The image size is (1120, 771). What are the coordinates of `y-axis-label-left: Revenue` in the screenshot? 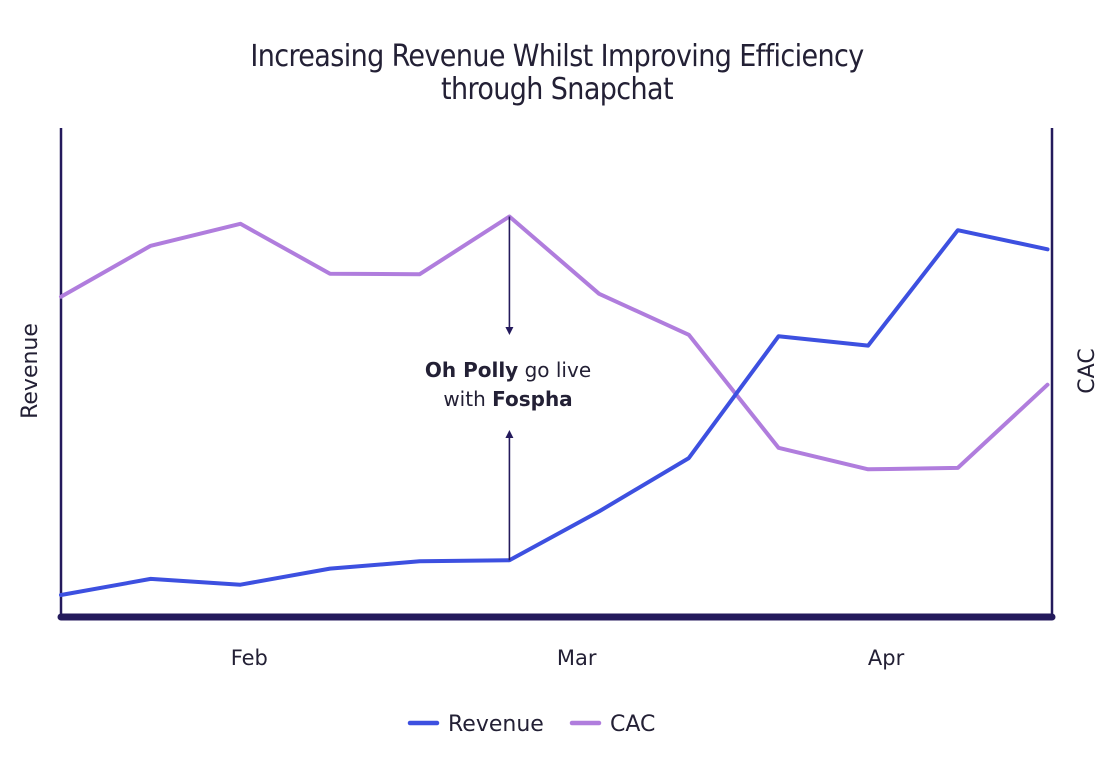 It's located at (30, 371).